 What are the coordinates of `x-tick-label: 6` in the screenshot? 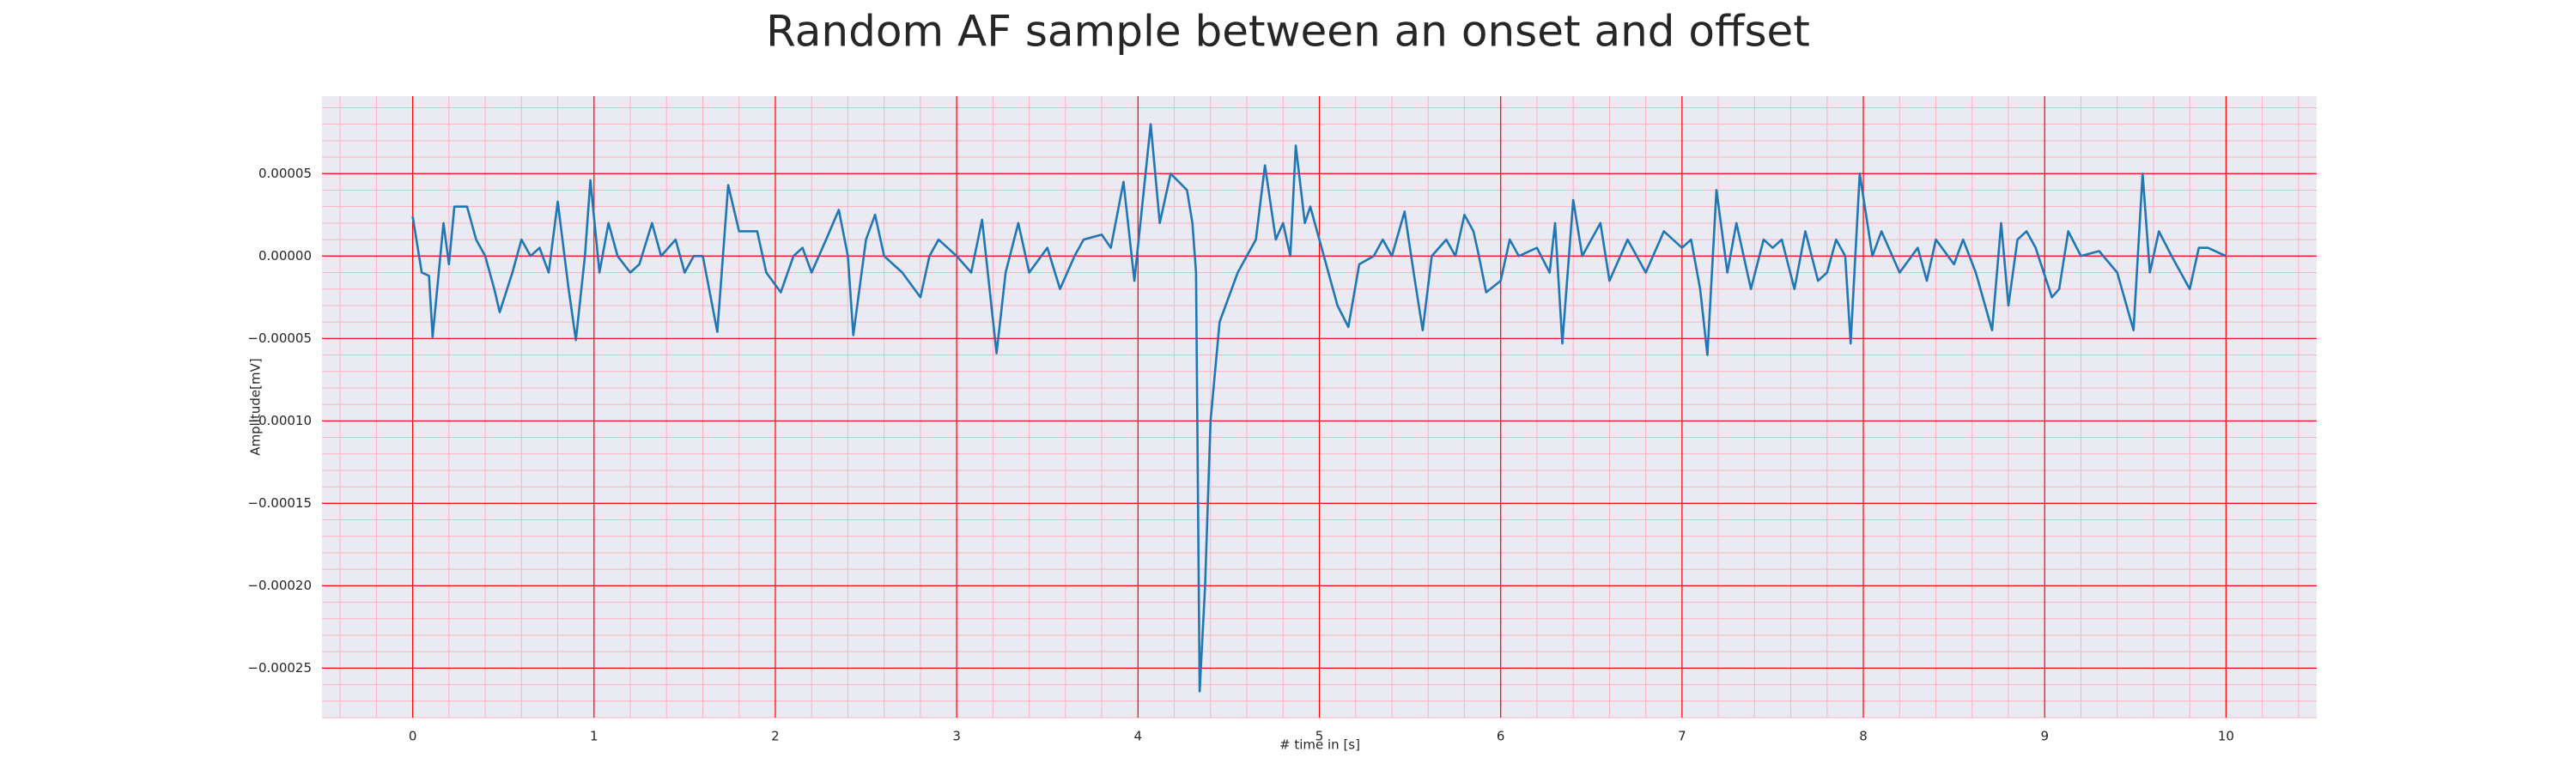 It's located at (1501, 736).